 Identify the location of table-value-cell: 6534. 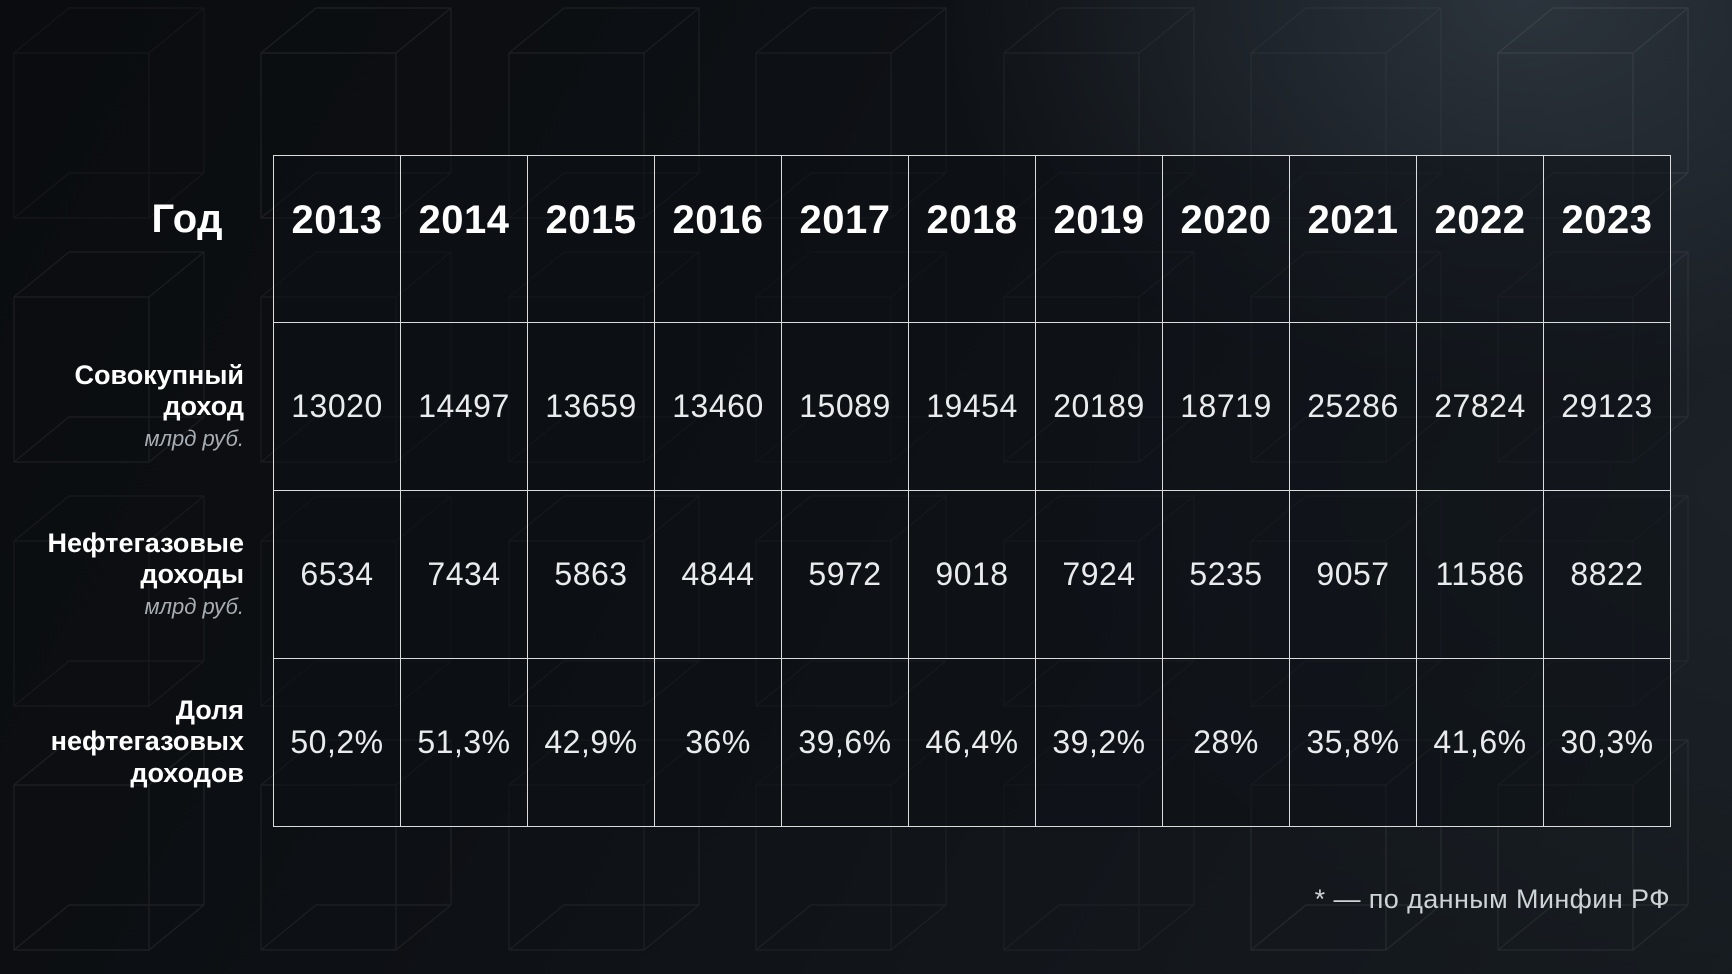
(337, 575).